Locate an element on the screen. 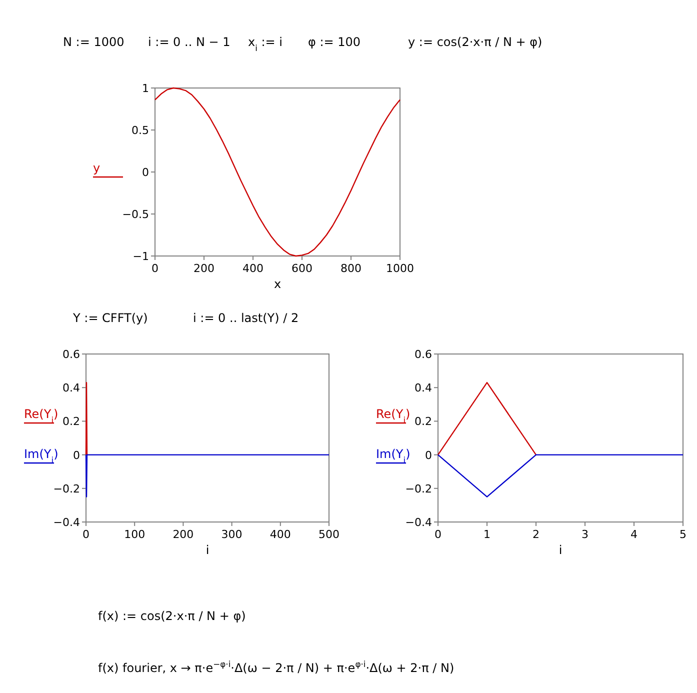 Image resolution: width=697 pixels, height=693 pixels. x-tick-label: 1000 is located at coordinates (400, 268).